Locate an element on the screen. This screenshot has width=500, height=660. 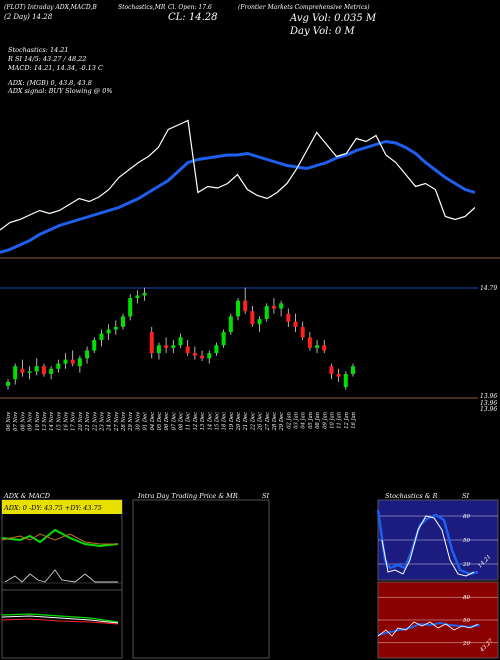
right-panel-suffix: SI is located at coordinates (466, 496).